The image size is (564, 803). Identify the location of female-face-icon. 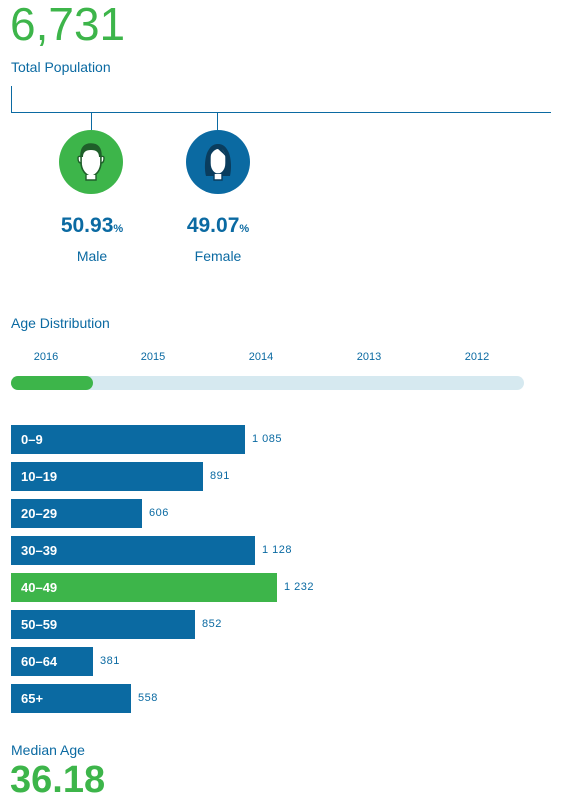
(218, 162).